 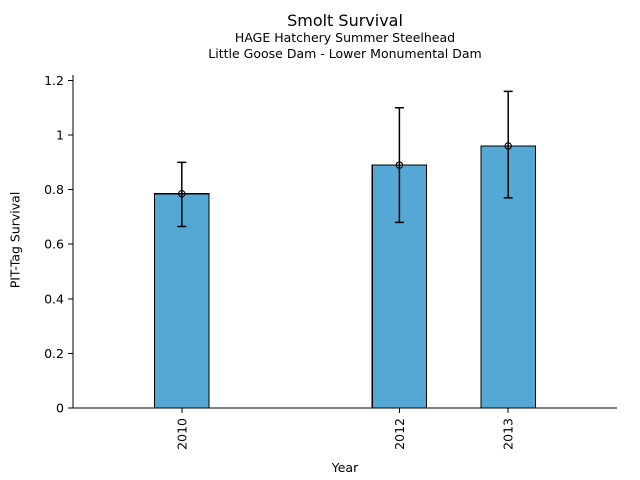 What do you see at coordinates (60, 408) in the screenshot?
I see `y-tick-label-0: 0` at bounding box center [60, 408].